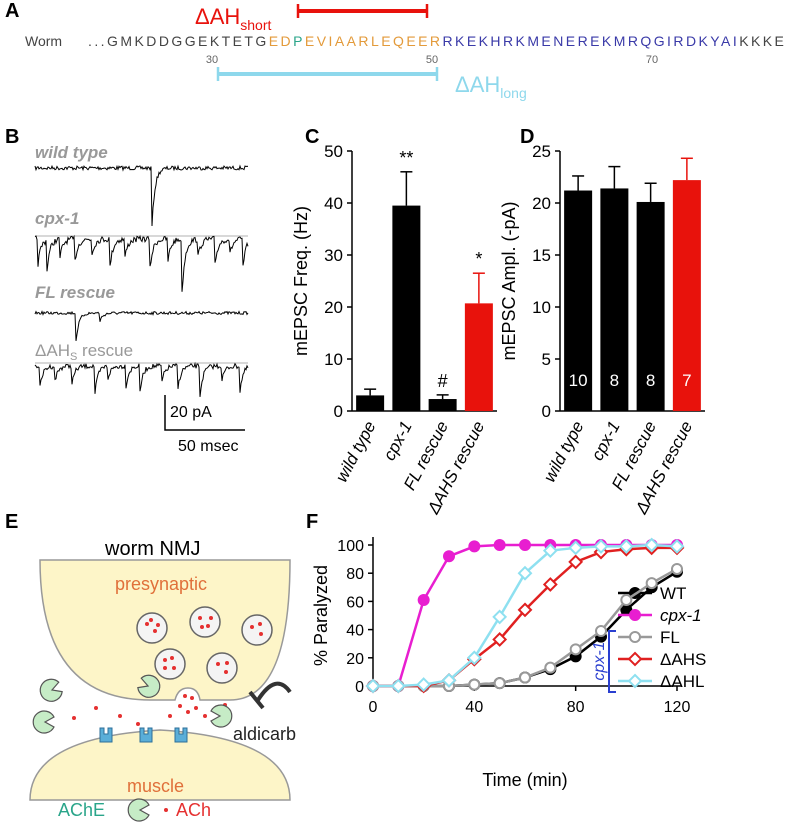  I want to click on species-label: Worm, so click(43, 41).